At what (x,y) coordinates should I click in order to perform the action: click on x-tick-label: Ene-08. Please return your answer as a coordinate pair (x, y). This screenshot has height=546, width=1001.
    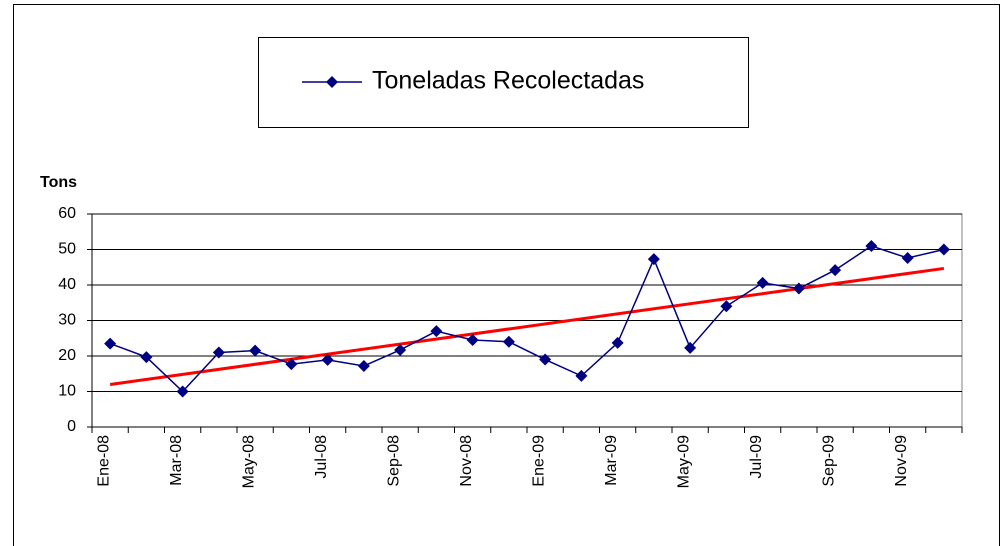
    Looking at the image, I should click on (103, 461).